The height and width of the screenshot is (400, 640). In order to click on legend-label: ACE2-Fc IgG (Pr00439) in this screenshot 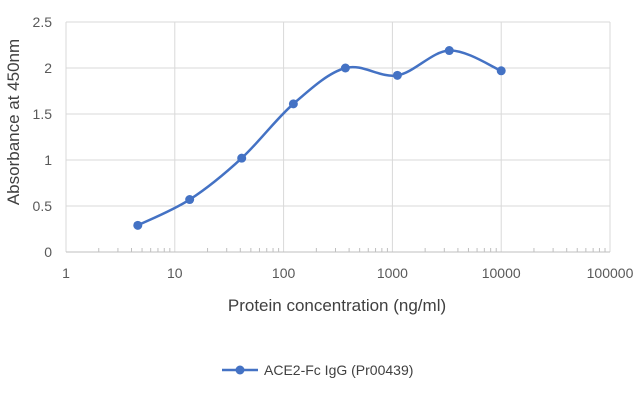, I will do `click(338, 370)`.